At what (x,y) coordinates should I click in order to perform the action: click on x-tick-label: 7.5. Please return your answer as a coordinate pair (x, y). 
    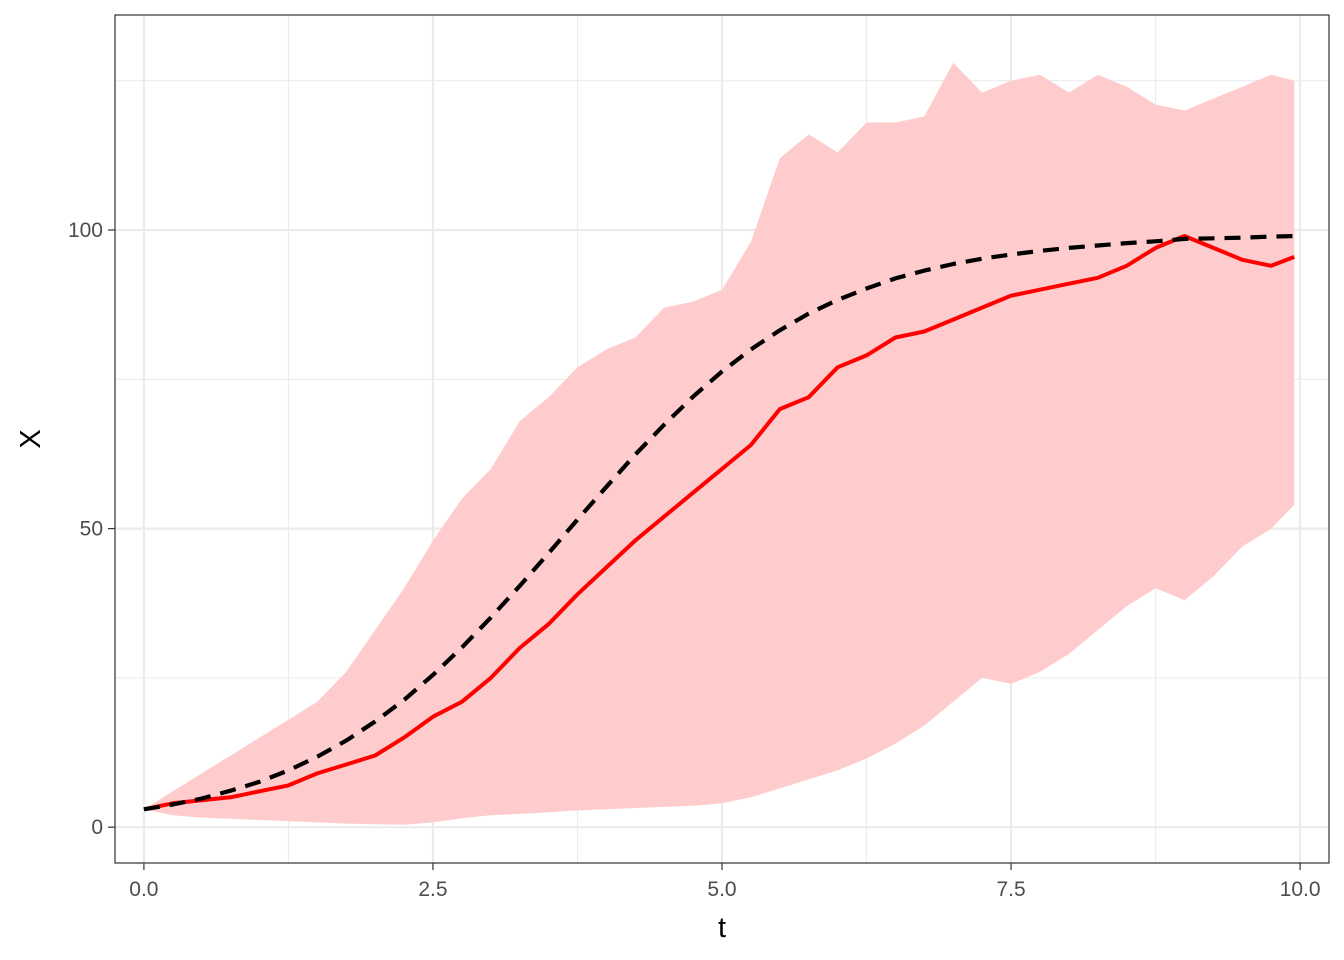
    Looking at the image, I should click on (1010, 889).